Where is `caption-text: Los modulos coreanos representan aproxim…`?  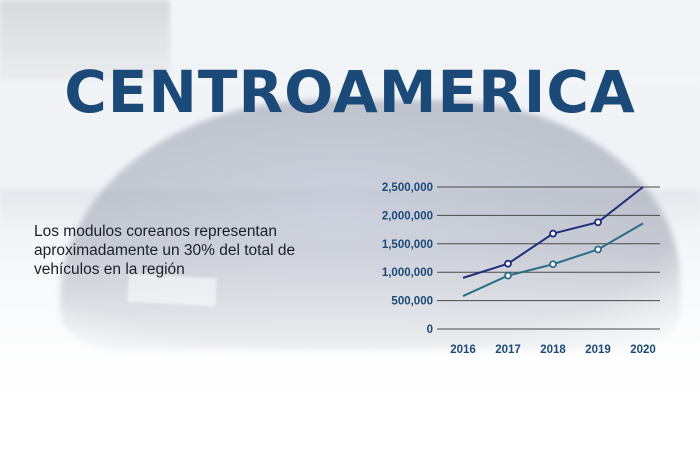 caption-text: Los modulos coreanos representan aproxim… is located at coordinates (165, 250).